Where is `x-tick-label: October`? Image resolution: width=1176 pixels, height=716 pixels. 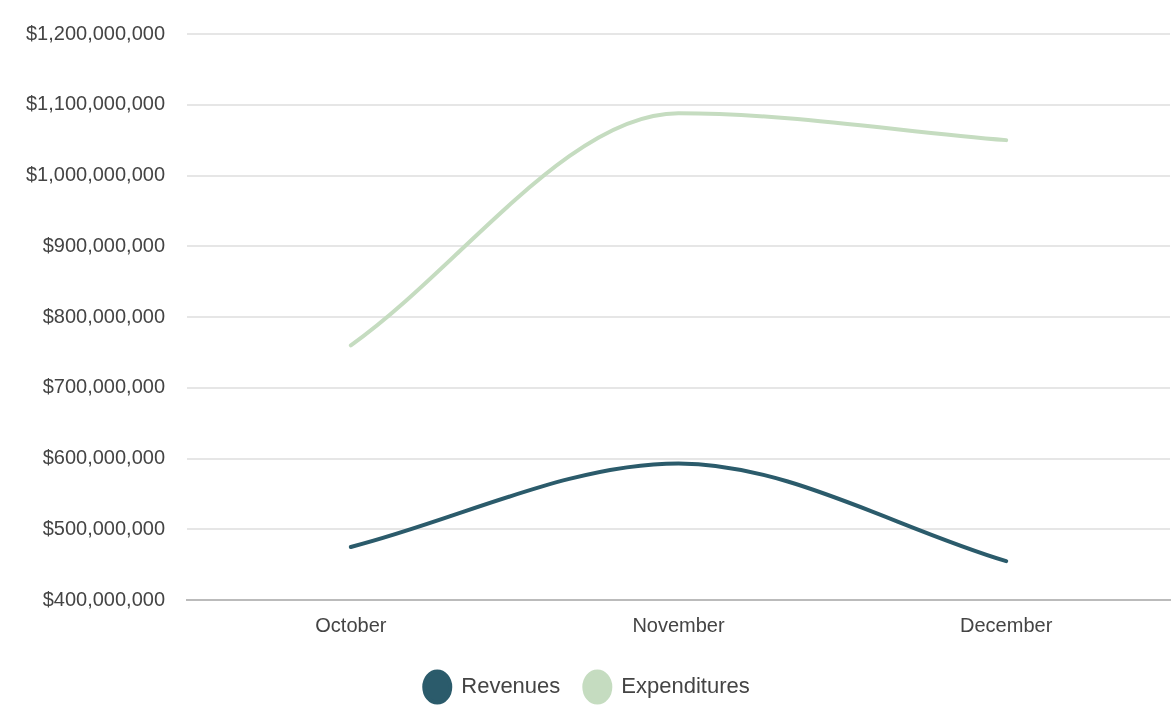 x-tick-label: October is located at coordinates (351, 624).